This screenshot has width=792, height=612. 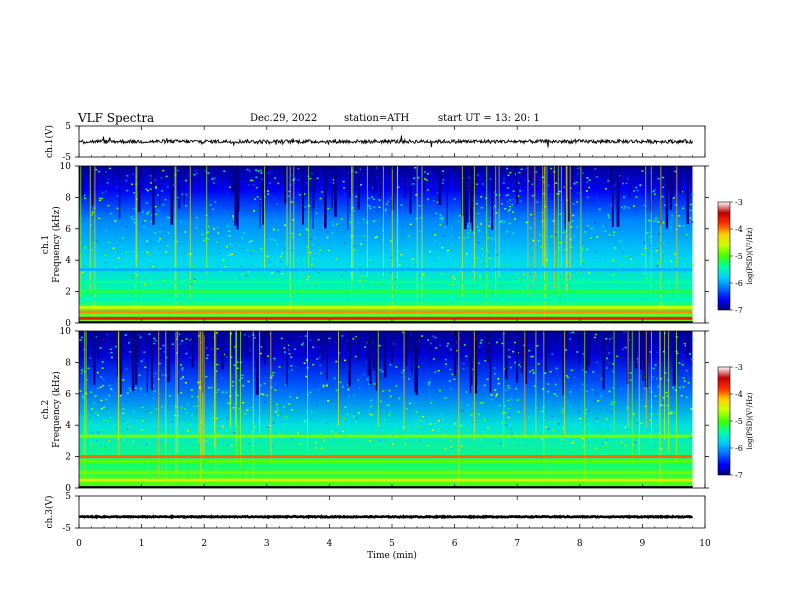 What do you see at coordinates (116, 118) in the screenshot?
I see `chart-title: VLF Spectra` at bounding box center [116, 118].